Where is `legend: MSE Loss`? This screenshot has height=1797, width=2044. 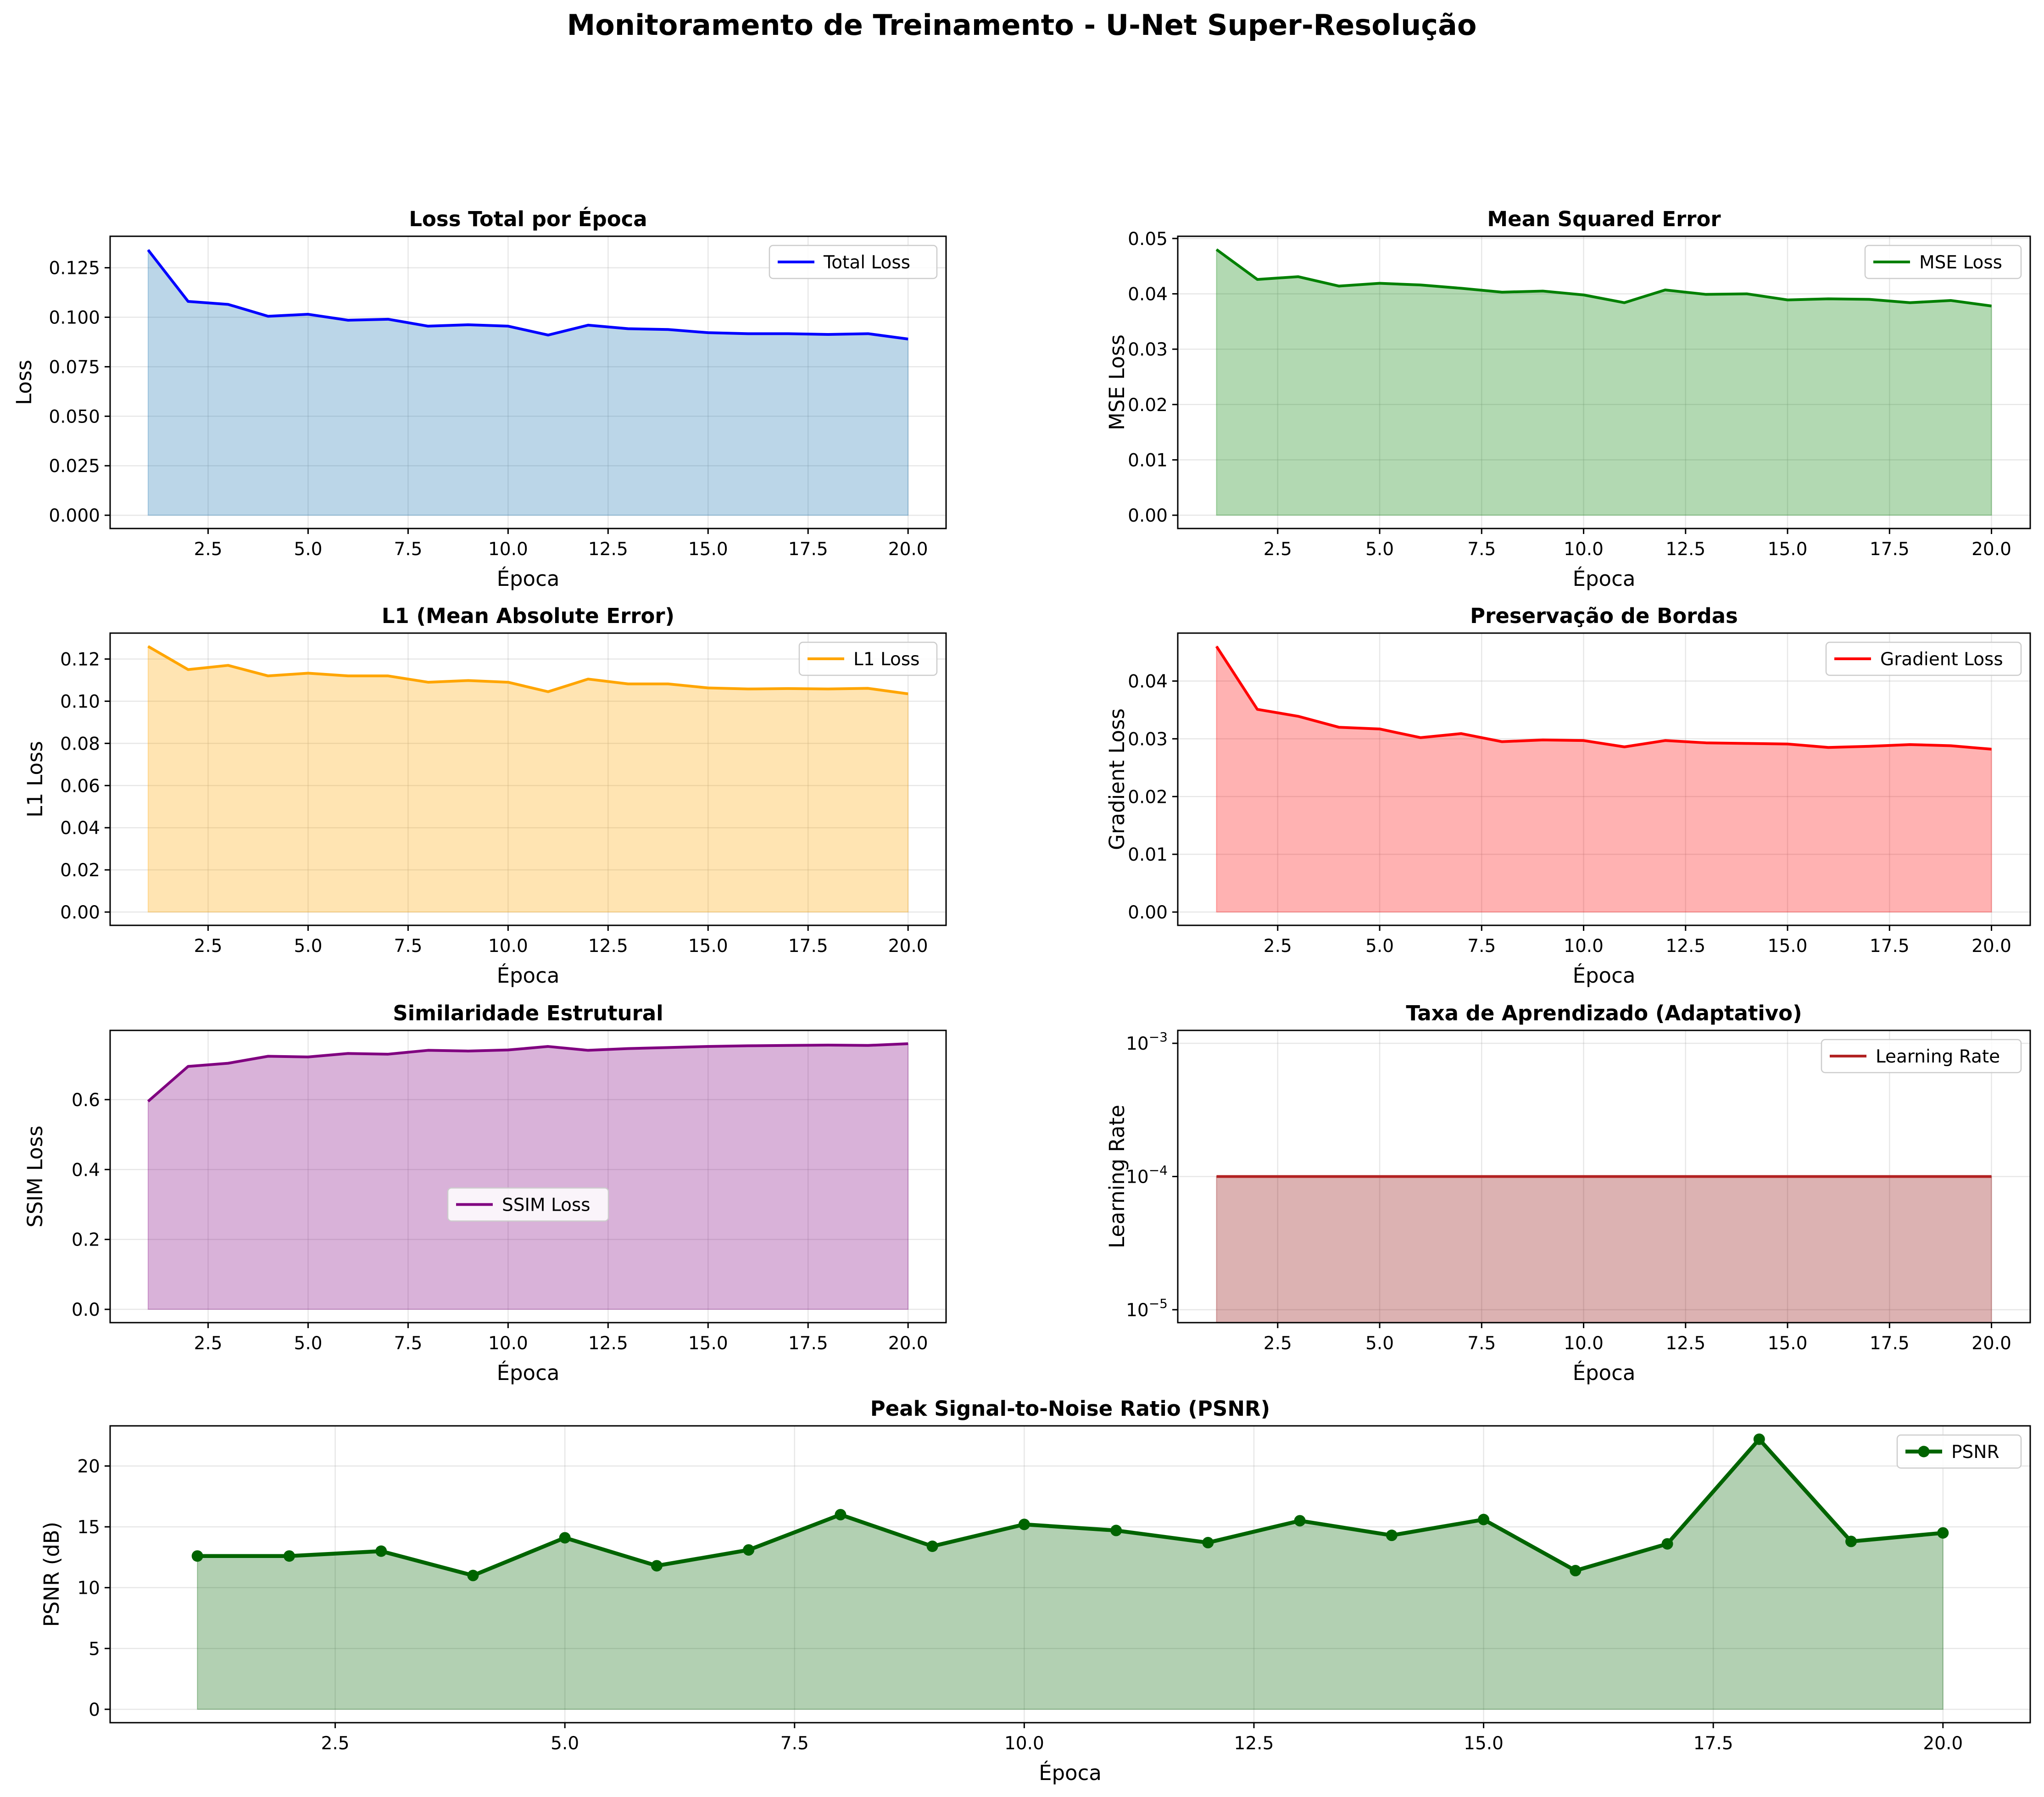
legend: MSE Loss is located at coordinates (1943, 262).